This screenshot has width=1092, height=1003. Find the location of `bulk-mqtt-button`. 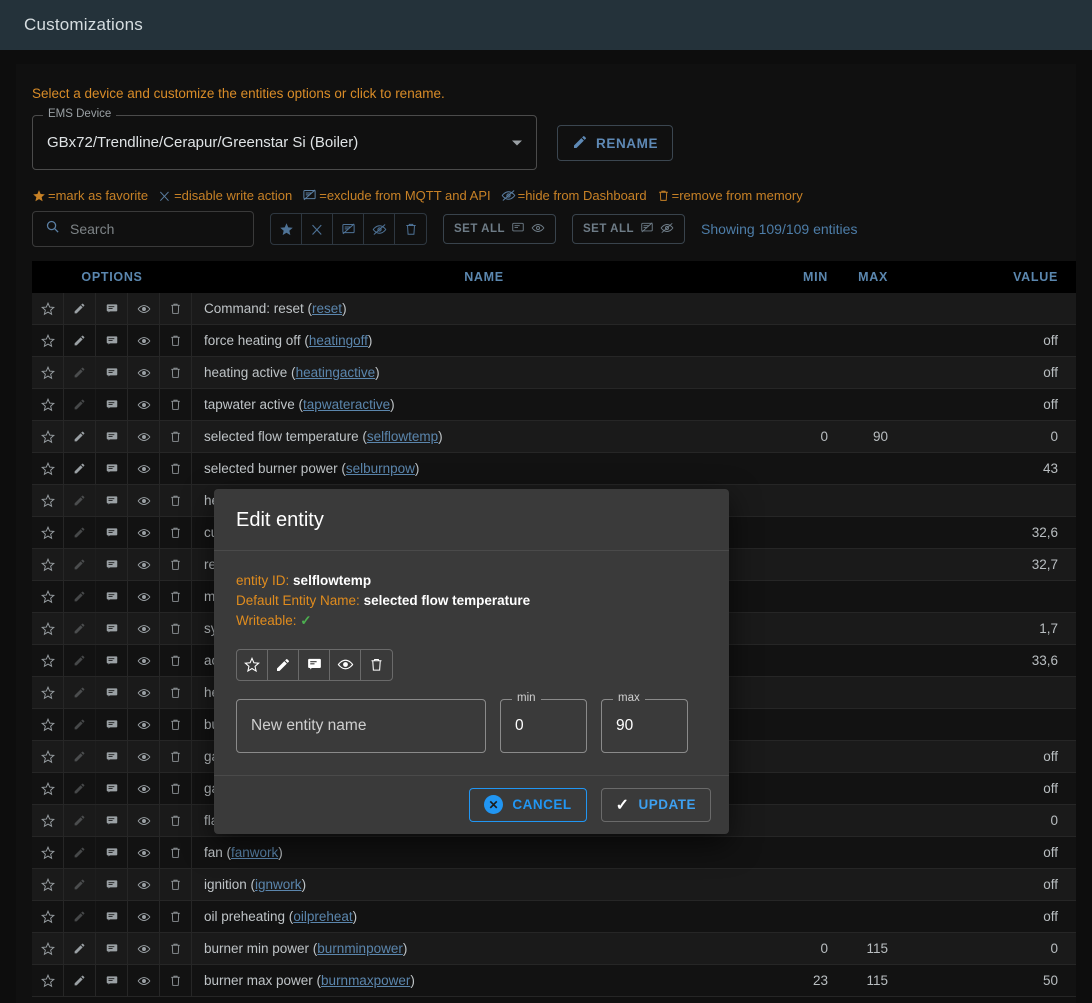

bulk-mqtt-button is located at coordinates (348, 229).